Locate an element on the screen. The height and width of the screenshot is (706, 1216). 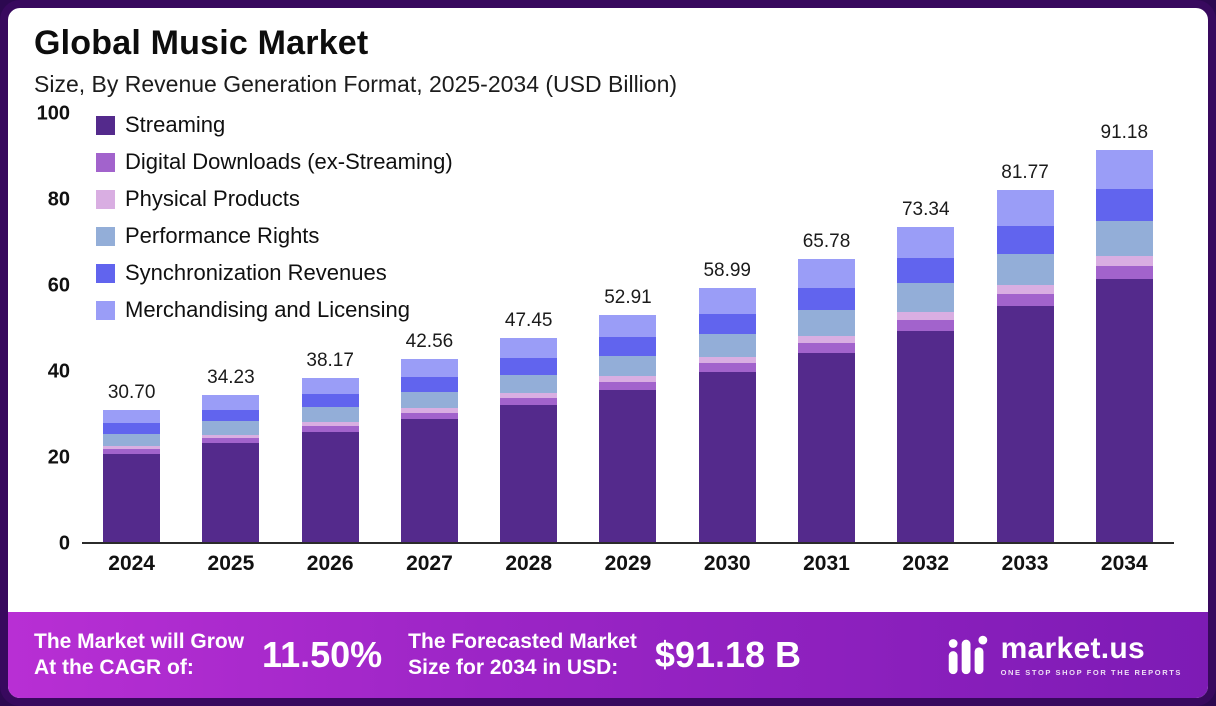
legend-item: Physical Products is located at coordinates (274, 199).